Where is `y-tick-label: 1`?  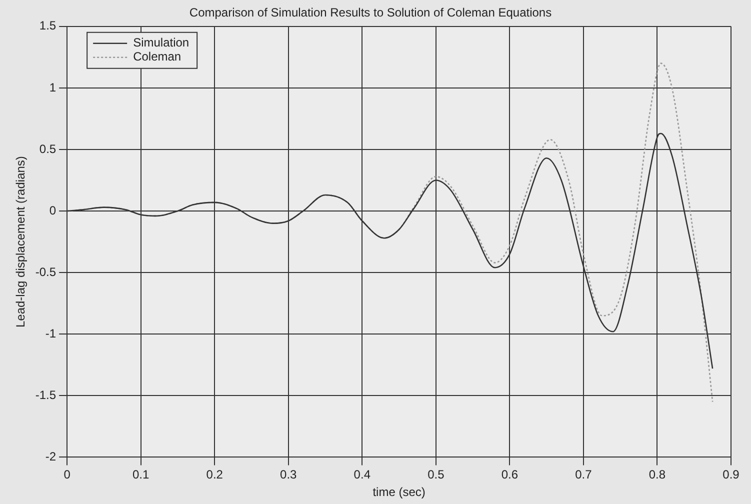 y-tick-label: 1 is located at coordinates (52, 87).